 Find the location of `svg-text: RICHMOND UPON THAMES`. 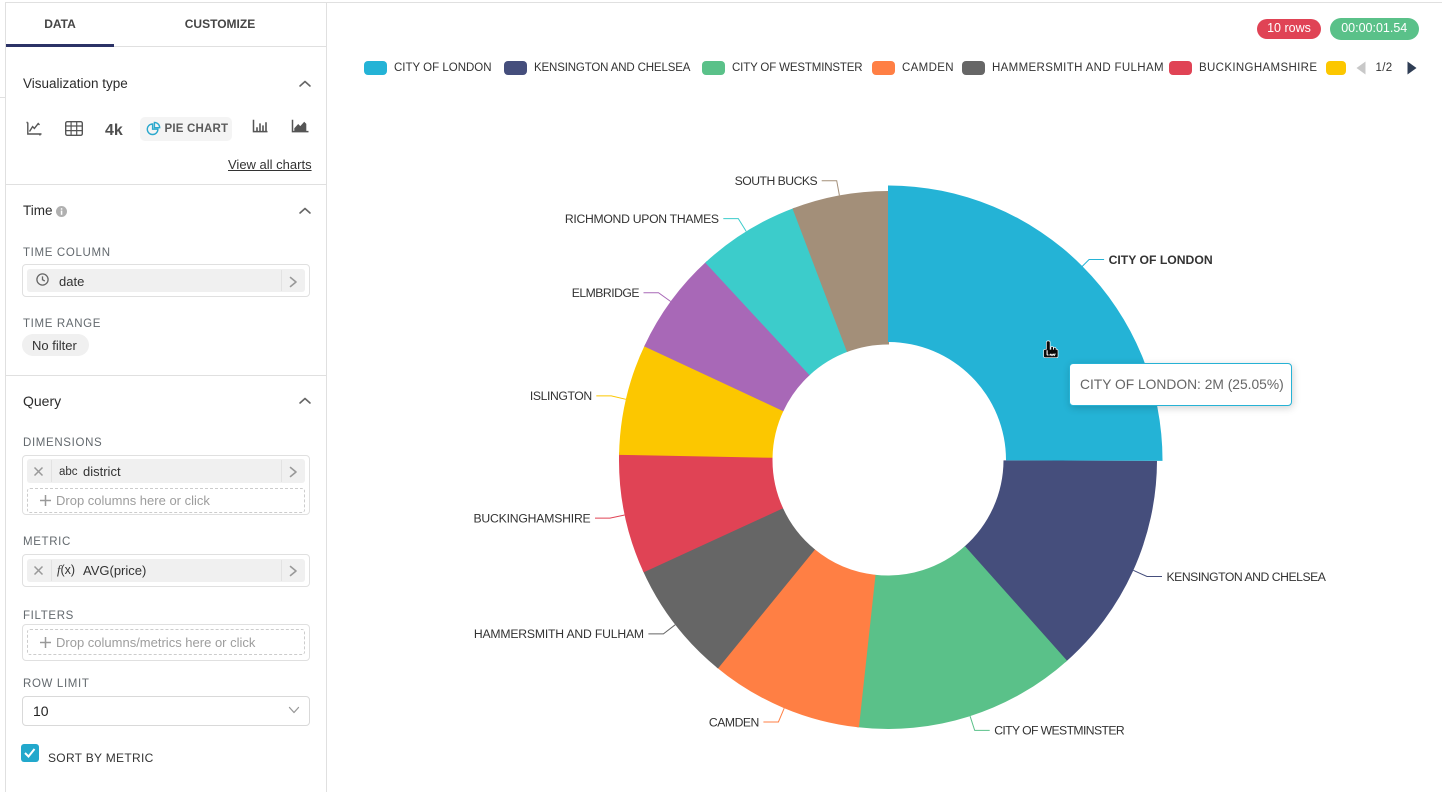

svg-text: RICHMOND UPON THAMES is located at coordinates (642, 219).